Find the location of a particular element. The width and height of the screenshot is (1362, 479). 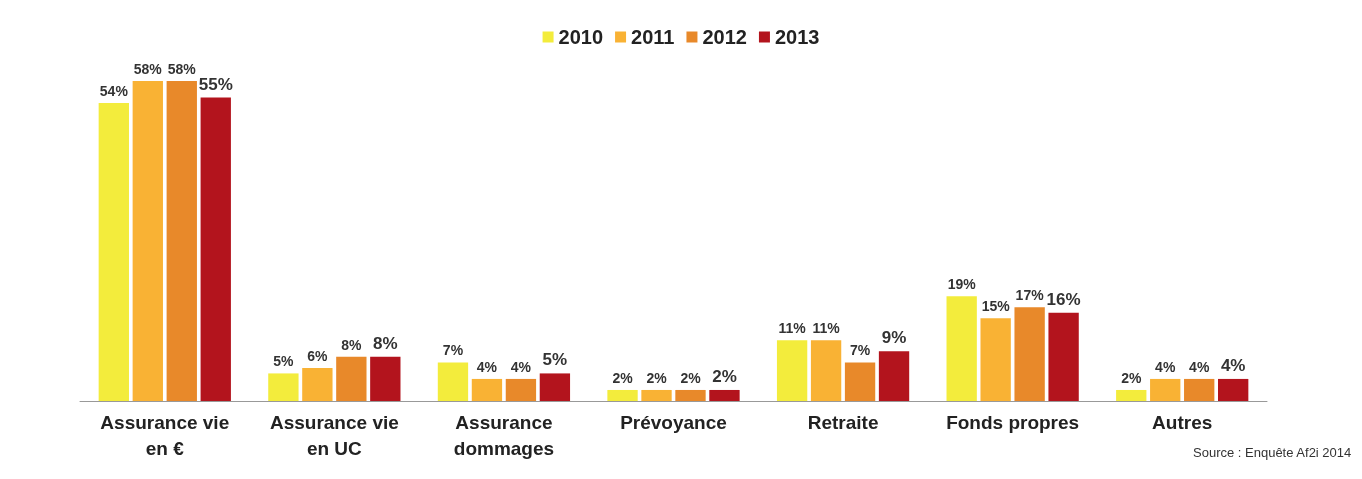

x-tick-label: Autres is located at coordinates (1182, 422).